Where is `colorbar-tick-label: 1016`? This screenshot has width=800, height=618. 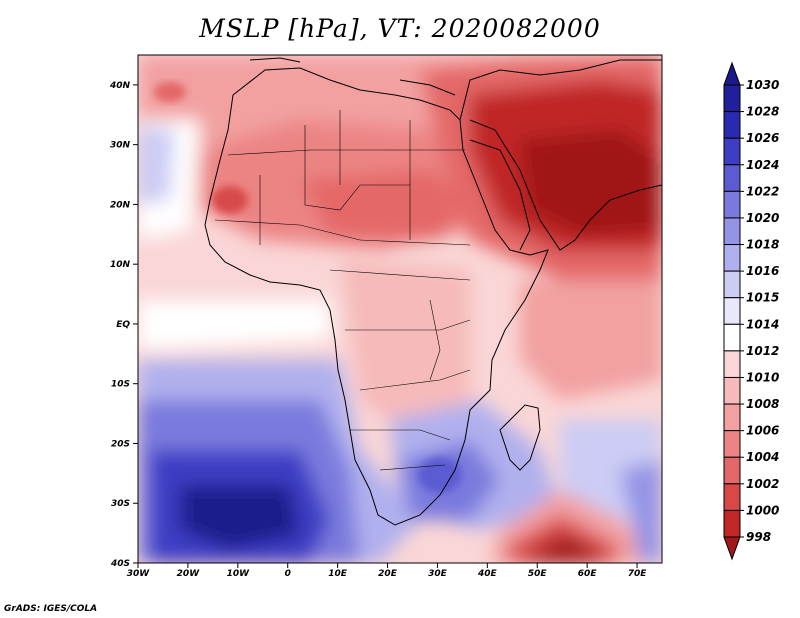 colorbar-tick-label: 1016 is located at coordinates (762, 271).